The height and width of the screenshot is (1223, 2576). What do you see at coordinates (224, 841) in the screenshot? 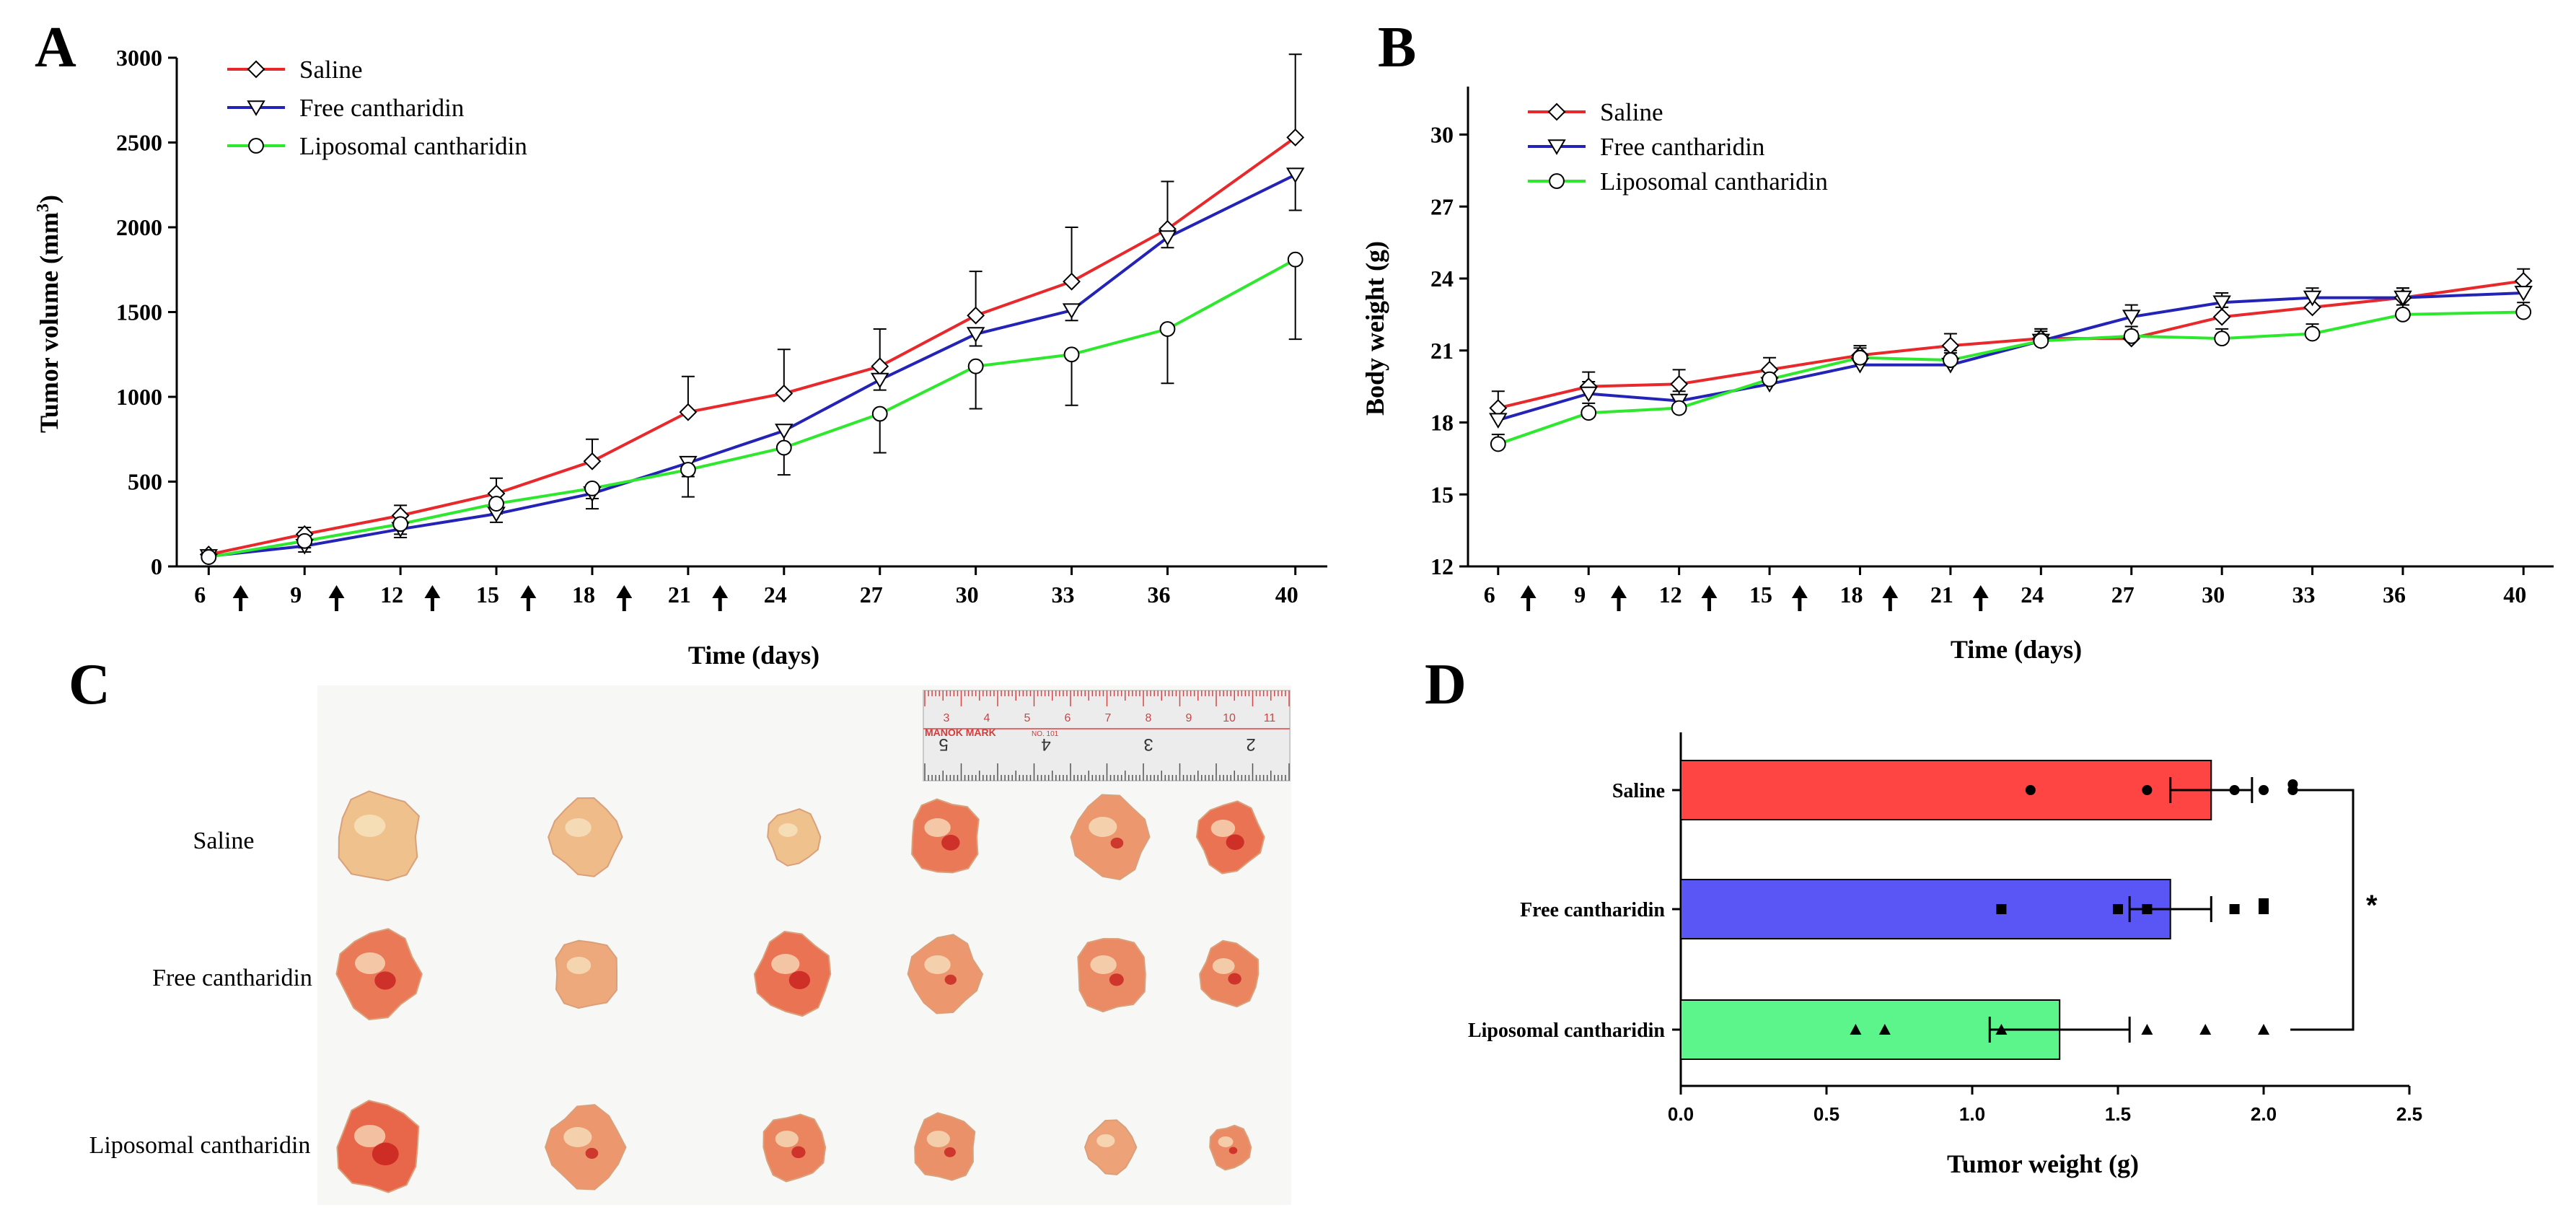
I see `photo-label-saline: Saline` at bounding box center [224, 841].